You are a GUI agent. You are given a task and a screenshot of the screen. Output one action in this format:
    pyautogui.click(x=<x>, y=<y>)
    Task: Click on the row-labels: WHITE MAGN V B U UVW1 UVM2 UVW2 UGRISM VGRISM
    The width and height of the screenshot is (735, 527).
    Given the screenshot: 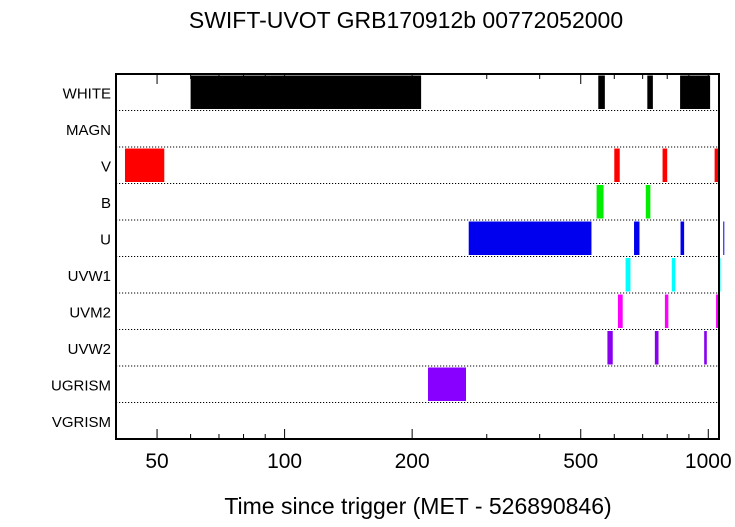 What is the action you would take?
    pyautogui.click(x=81, y=258)
    